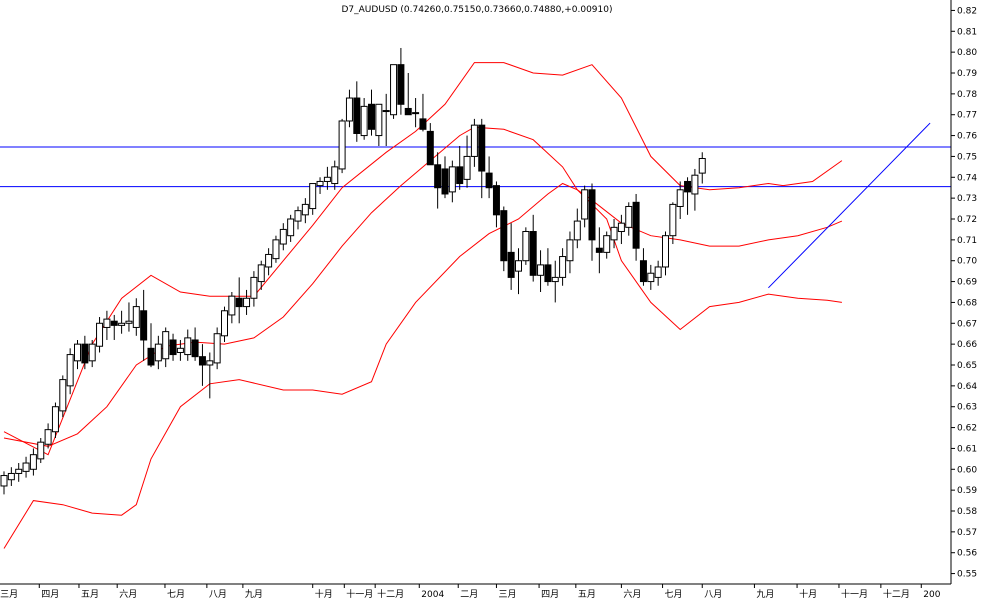 This screenshot has width=994, height=599. What do you see at coordinates (967, 53) in the screenshot?
I see `y-tick-label: 0.80` at bounding box center [967, 53].